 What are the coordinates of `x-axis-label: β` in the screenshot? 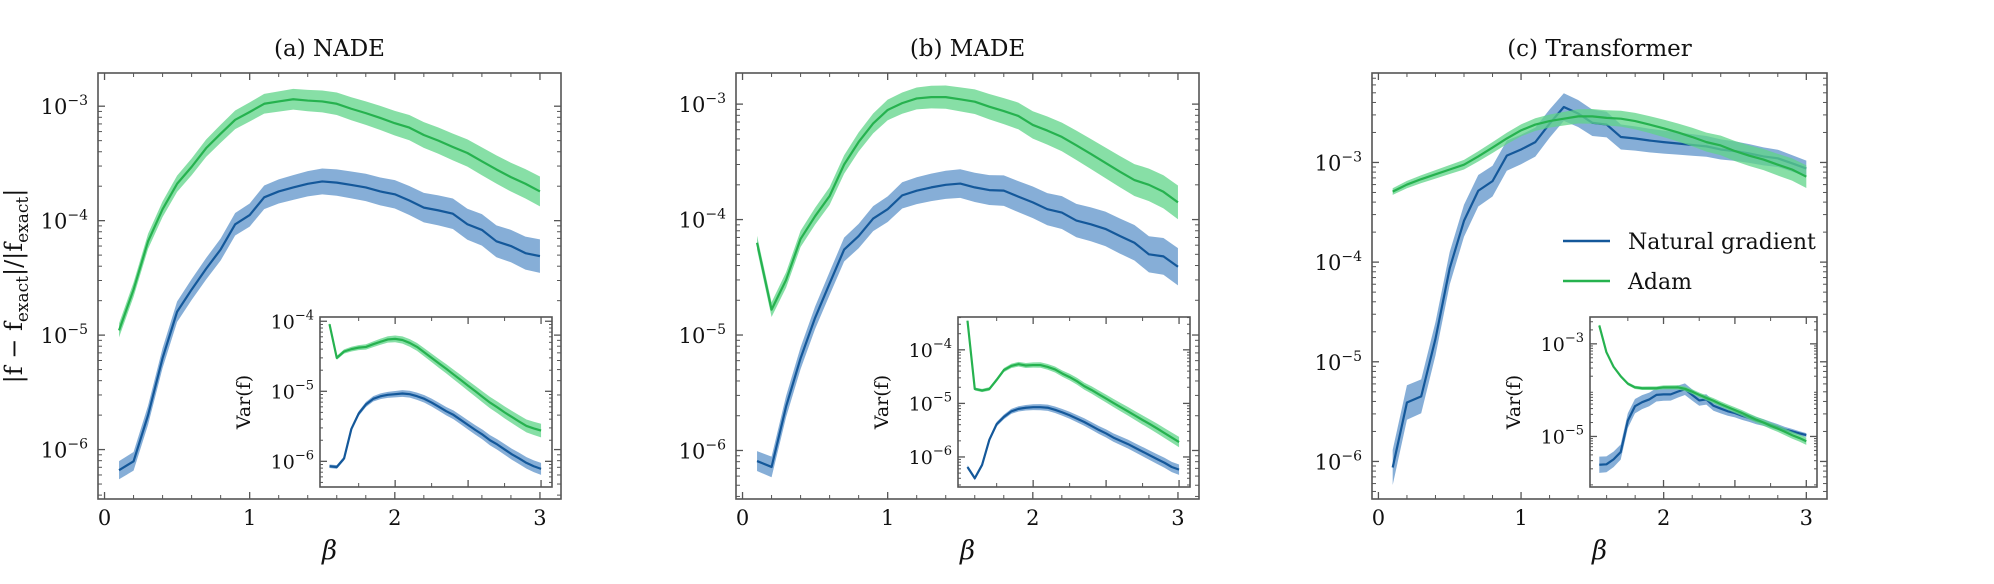 It's located at (967, 551).